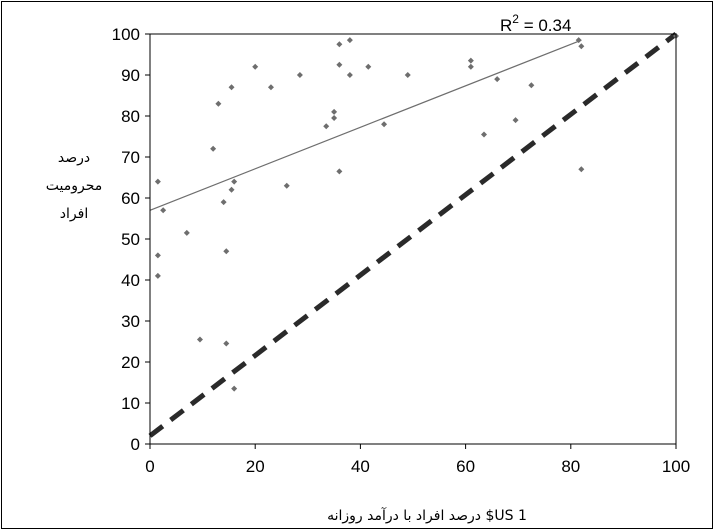 The image size is (716, 532). I want to click on y-tick-label: 0, so click(135, 444).